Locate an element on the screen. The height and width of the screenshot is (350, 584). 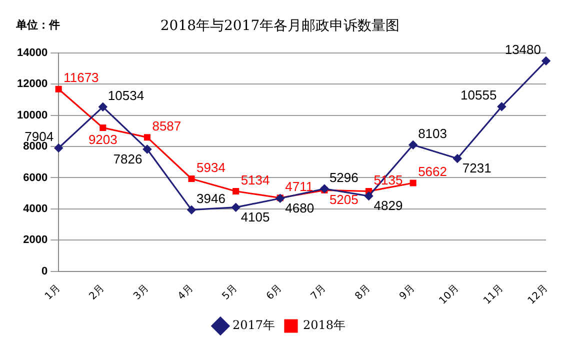
data-label: 5205 is located at coordinates (343, 200).